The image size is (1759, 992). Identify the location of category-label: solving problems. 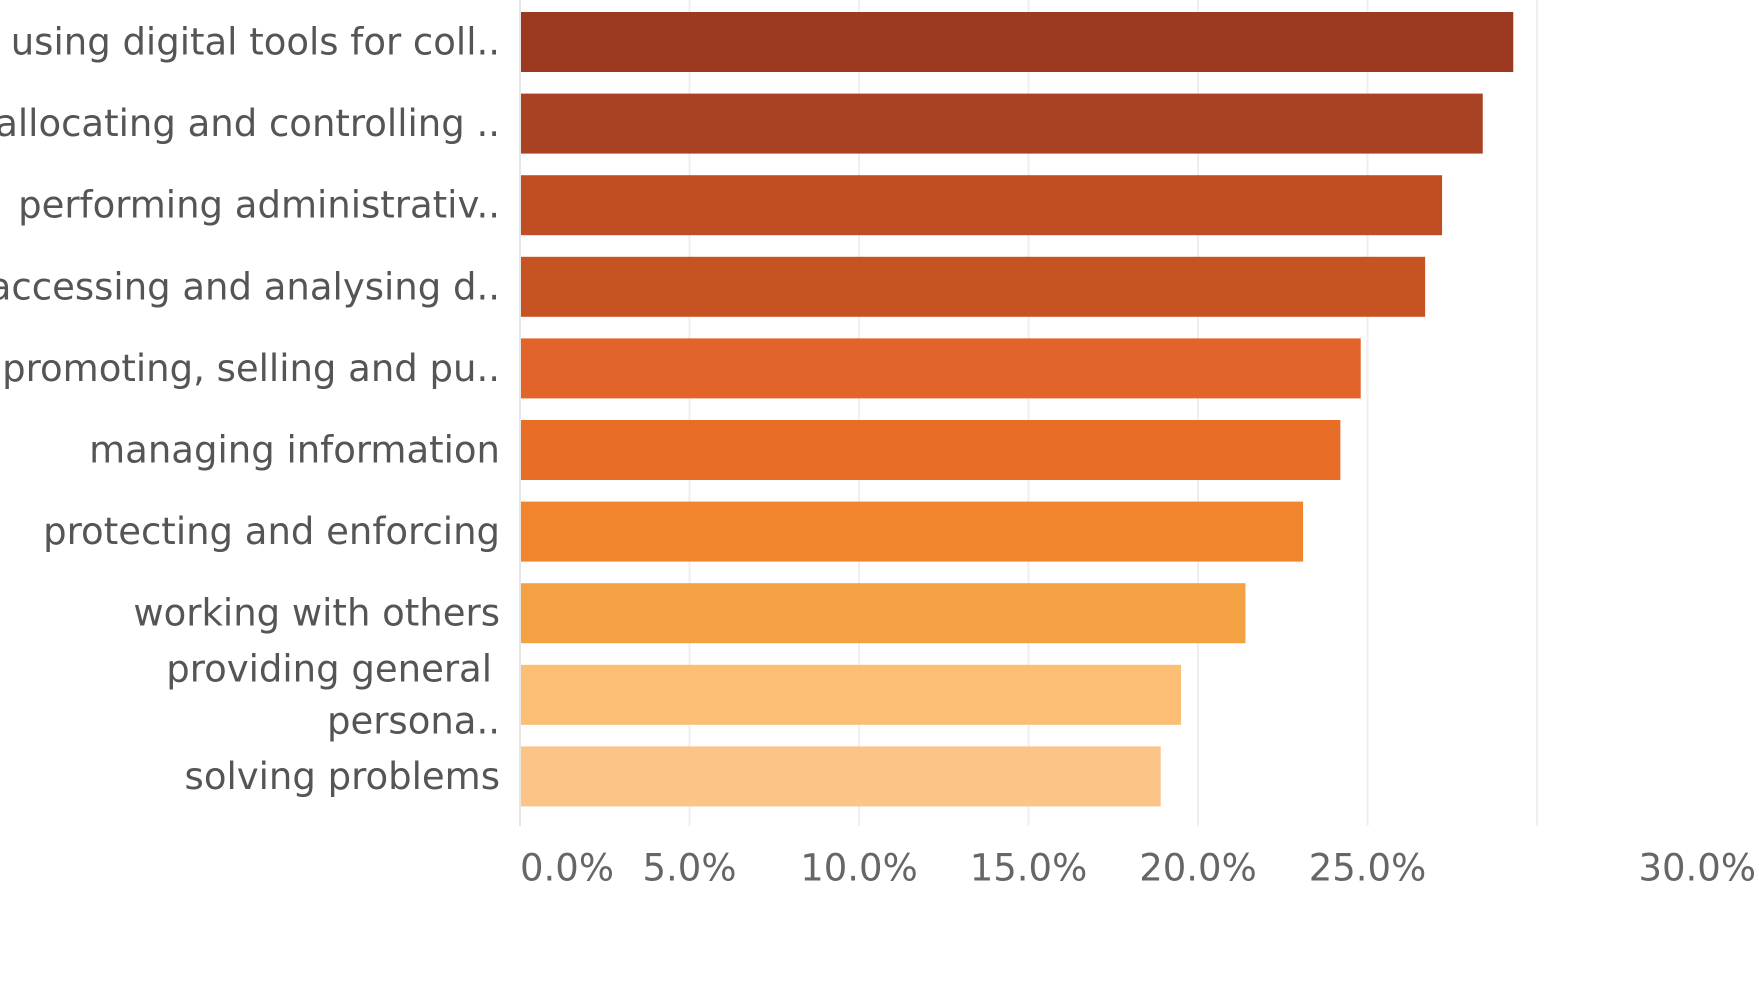
(342, 776).